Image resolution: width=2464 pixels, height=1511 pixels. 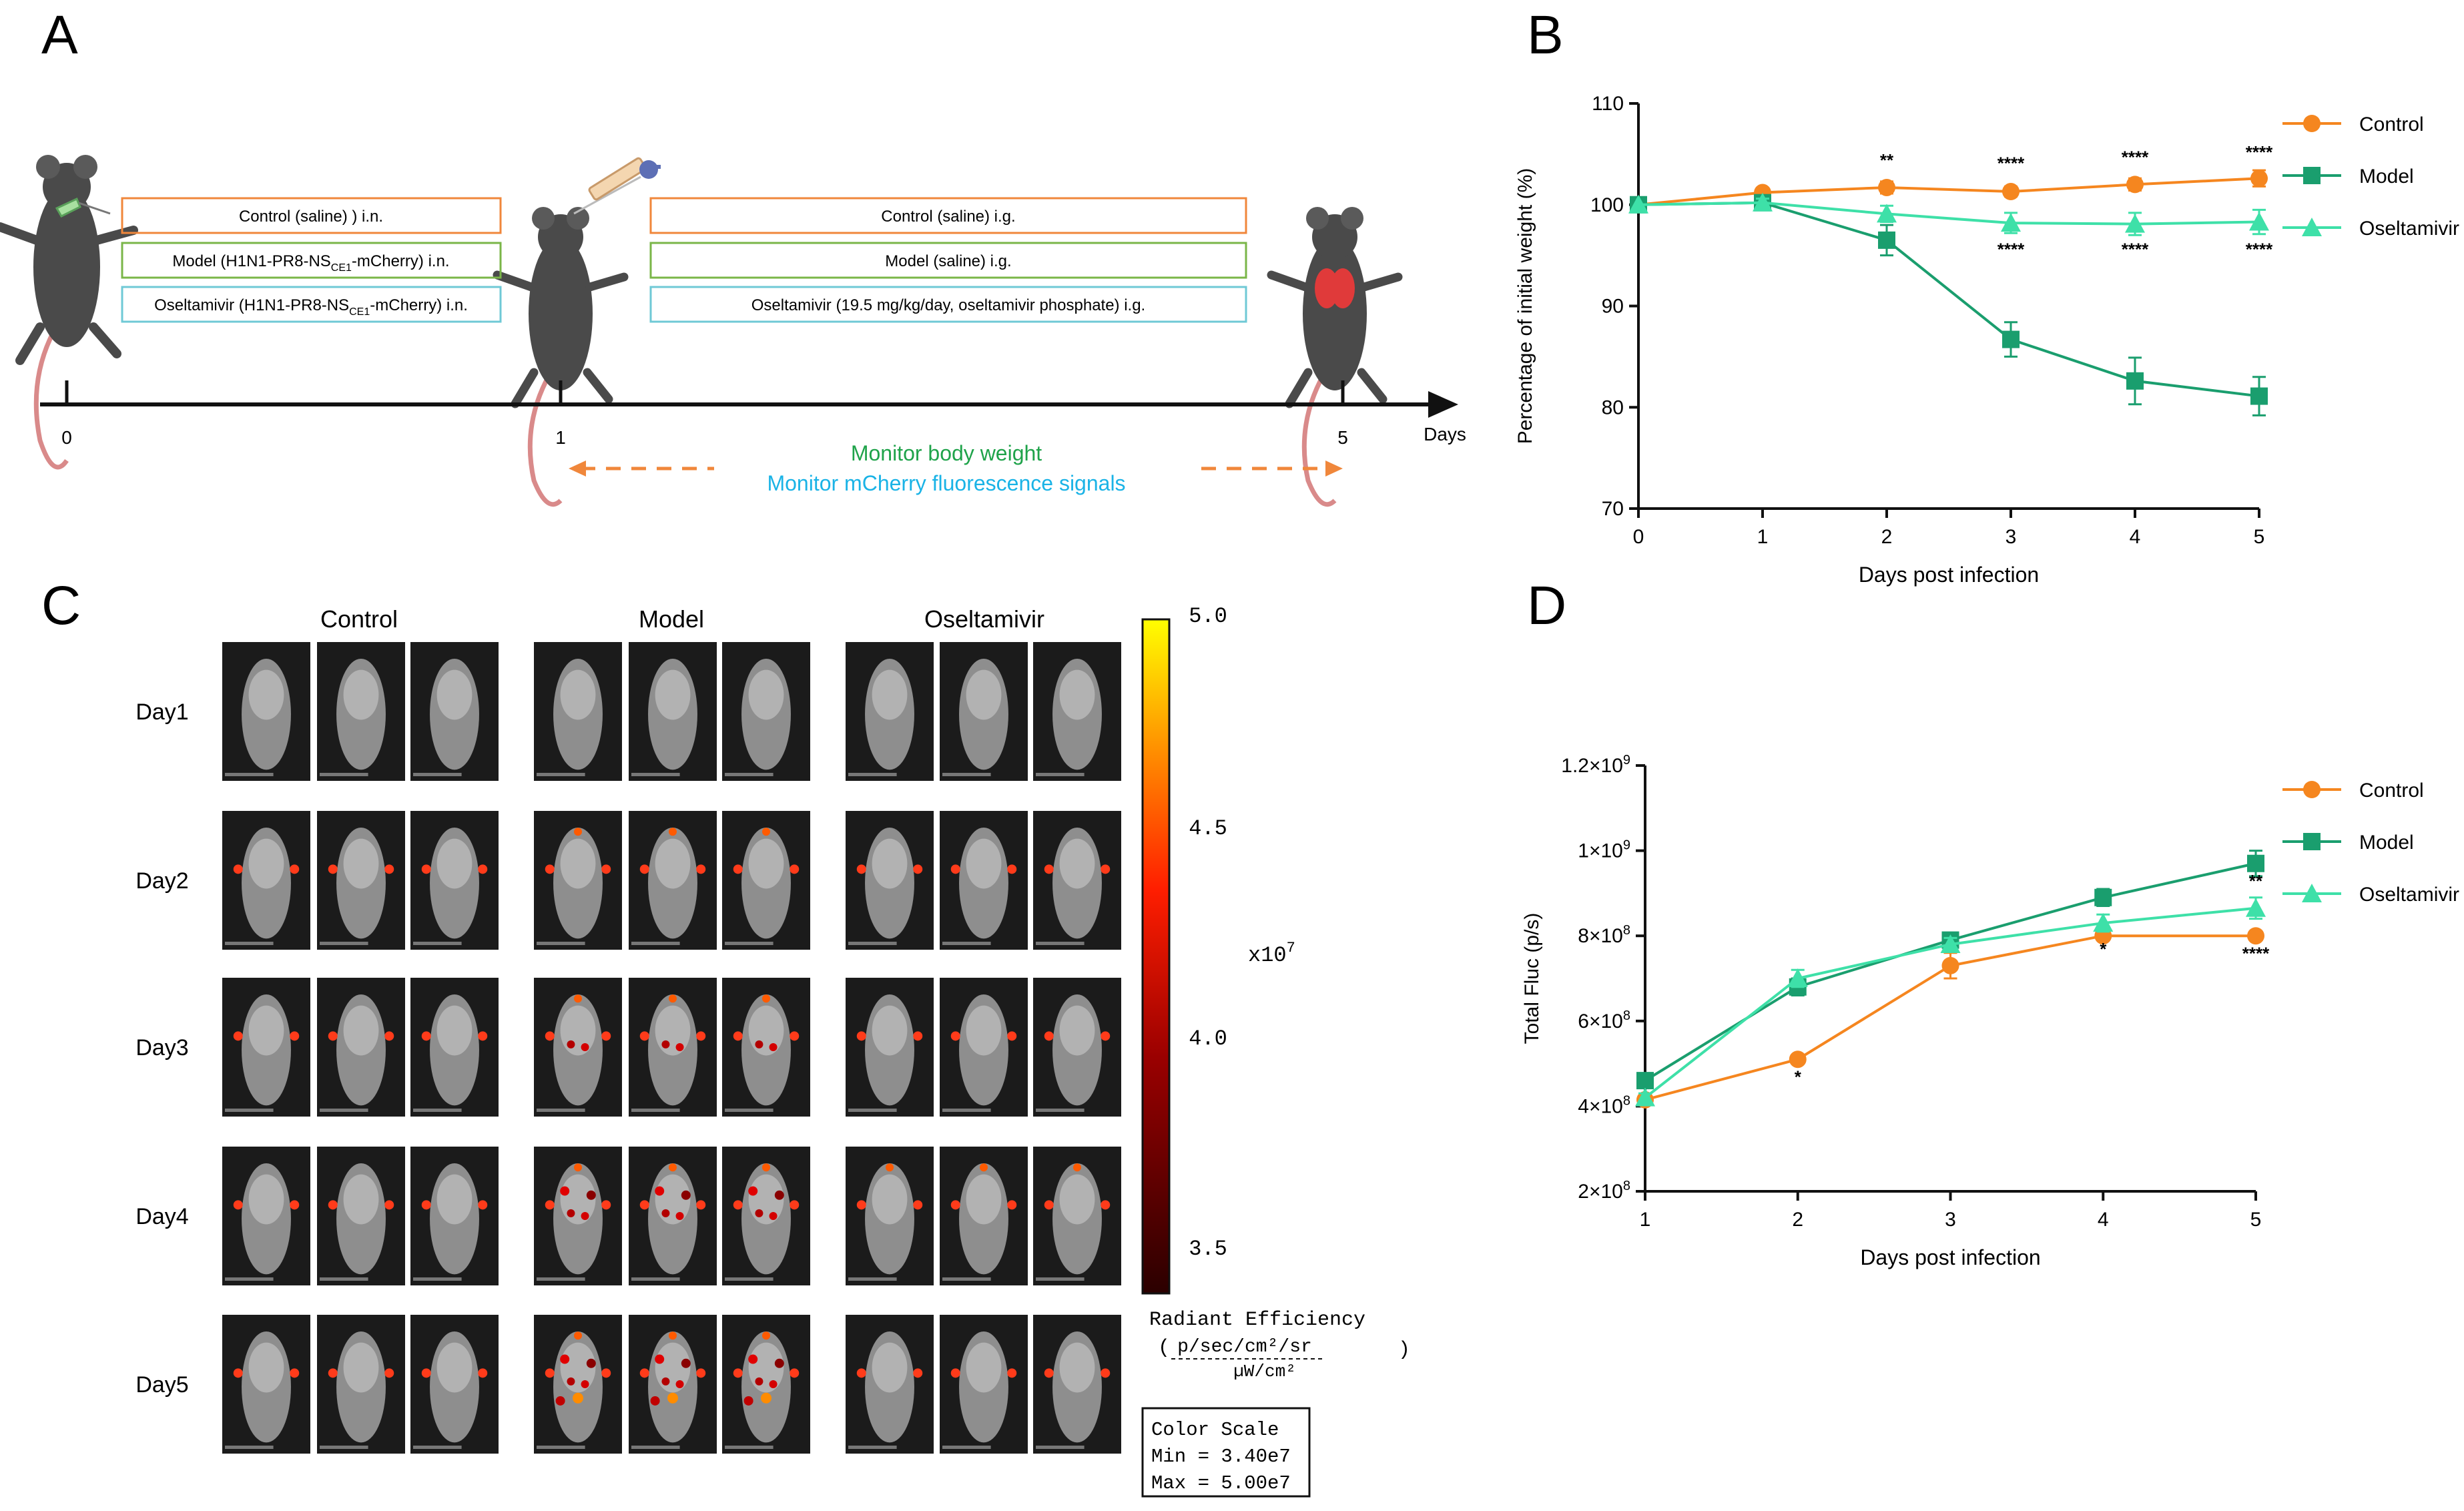 What do you see at coordinates (161, 881) in the screenshot?
I see `day-label: Day2` at bounding box center [161, 881].